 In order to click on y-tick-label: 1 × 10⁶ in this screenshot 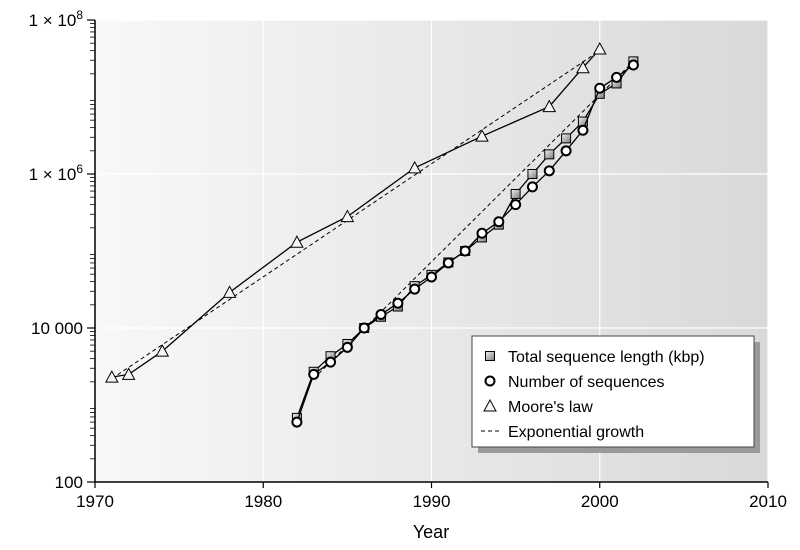, I will do `click(56, 173)`.